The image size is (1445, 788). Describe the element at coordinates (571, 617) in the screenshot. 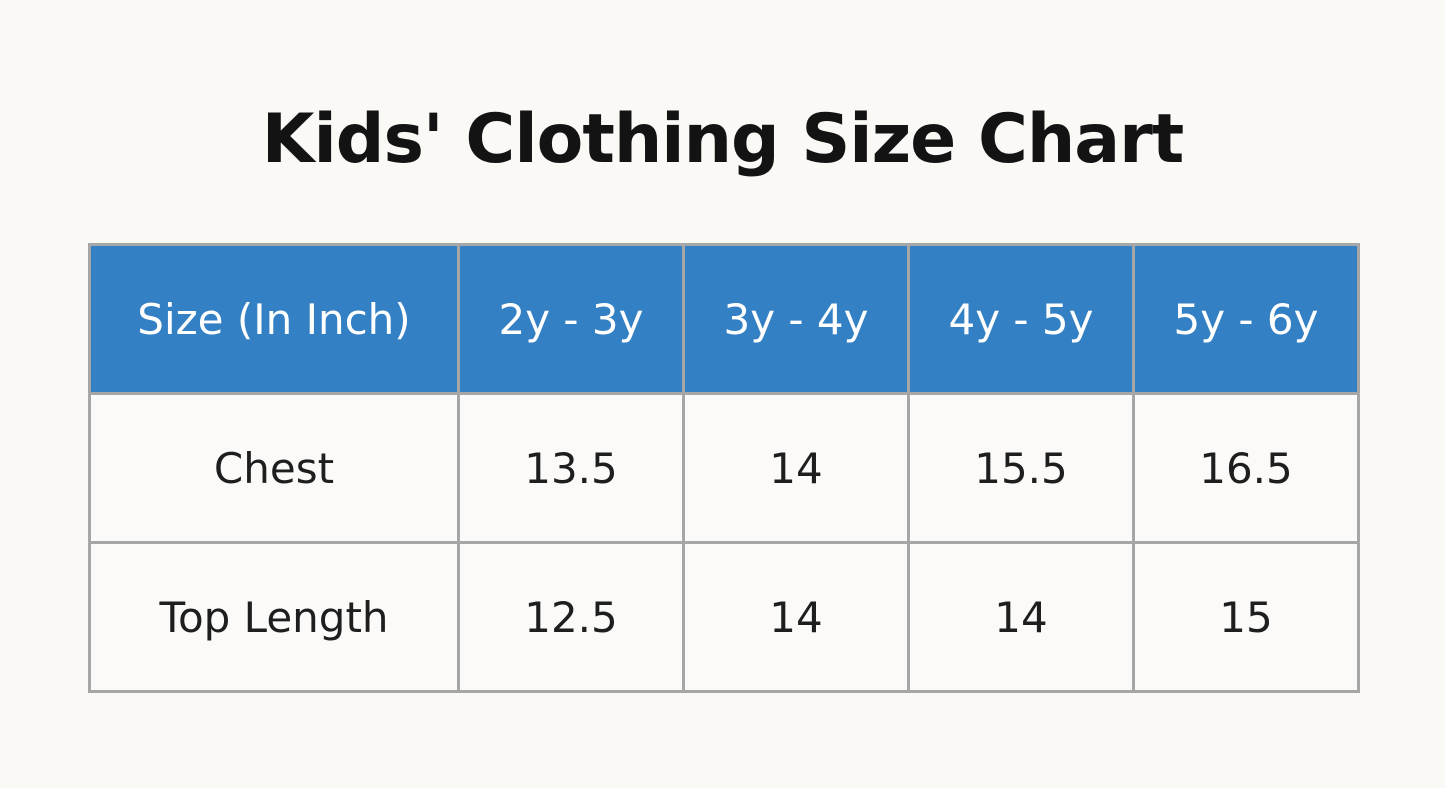

I see `data-cell: 12.5` at that location.